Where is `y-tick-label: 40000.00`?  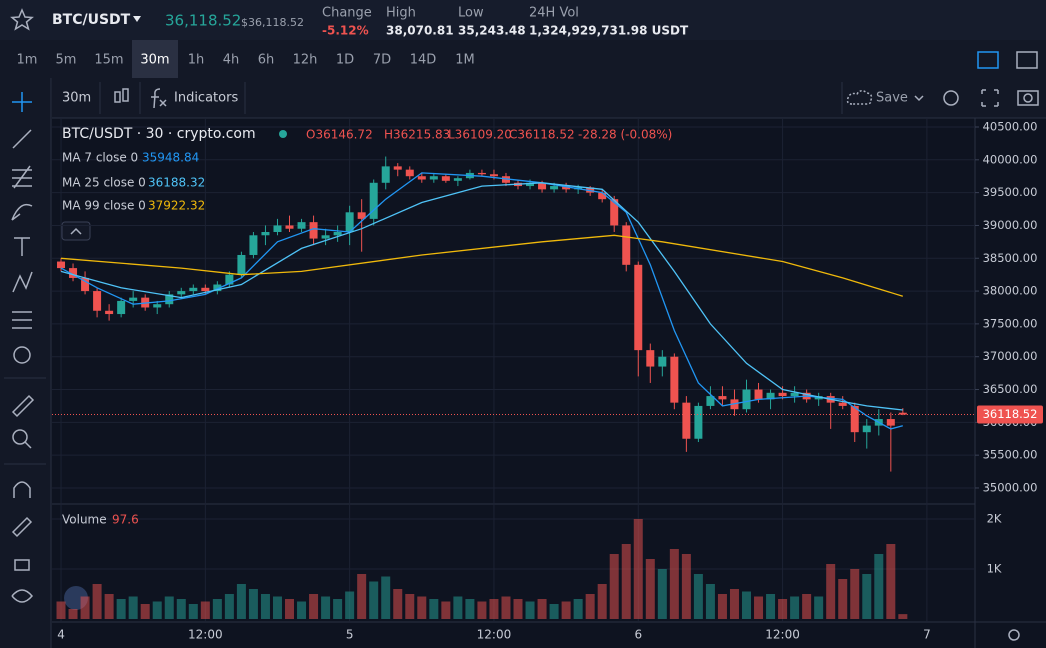 y-tick-label: 40000.00 is located at coordinates (1010, 159).